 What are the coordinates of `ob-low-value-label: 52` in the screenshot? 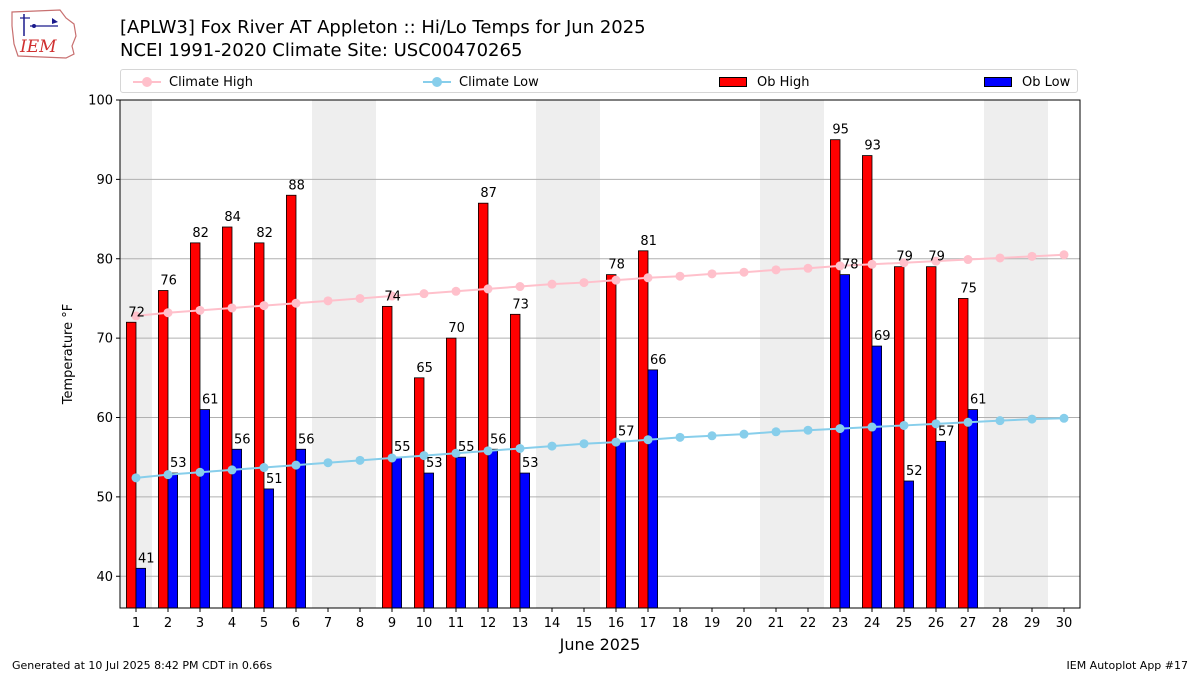 It's located at (914, 471).